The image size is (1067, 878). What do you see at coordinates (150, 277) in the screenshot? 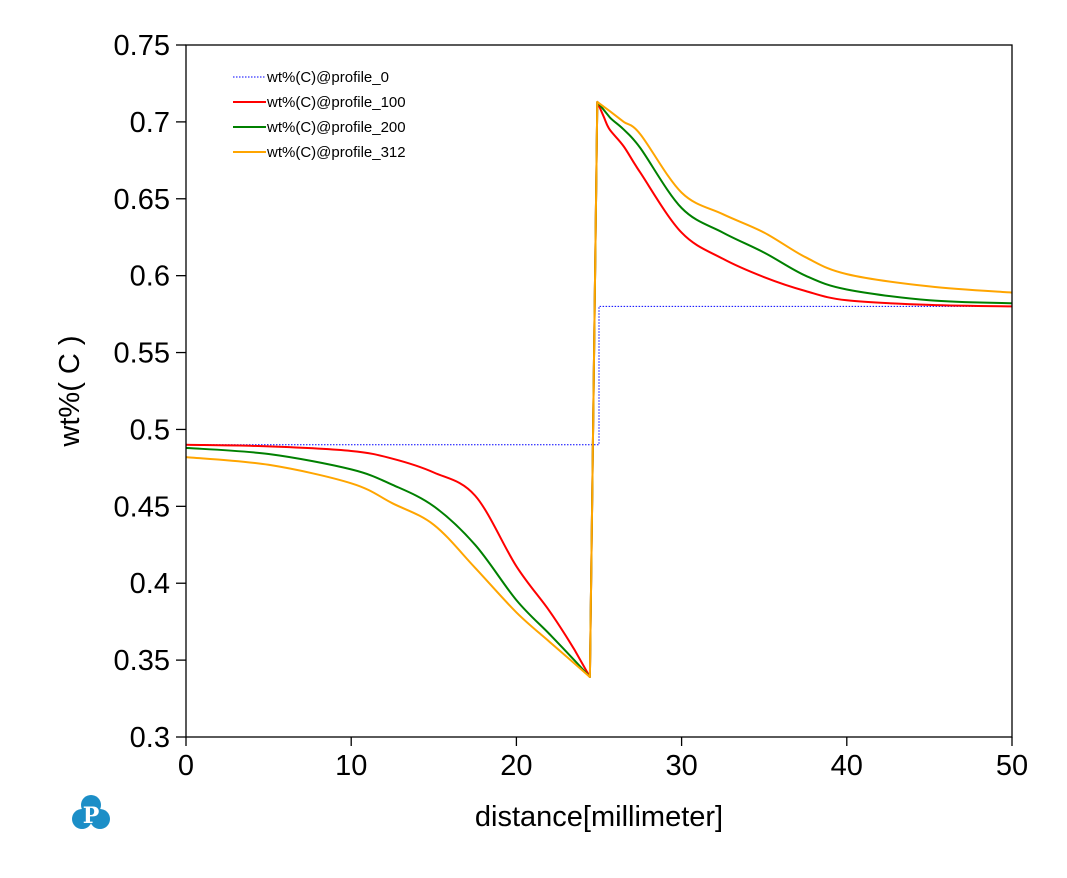
I see `y-tick-label: 0.6` at bounding box center [150, 277].